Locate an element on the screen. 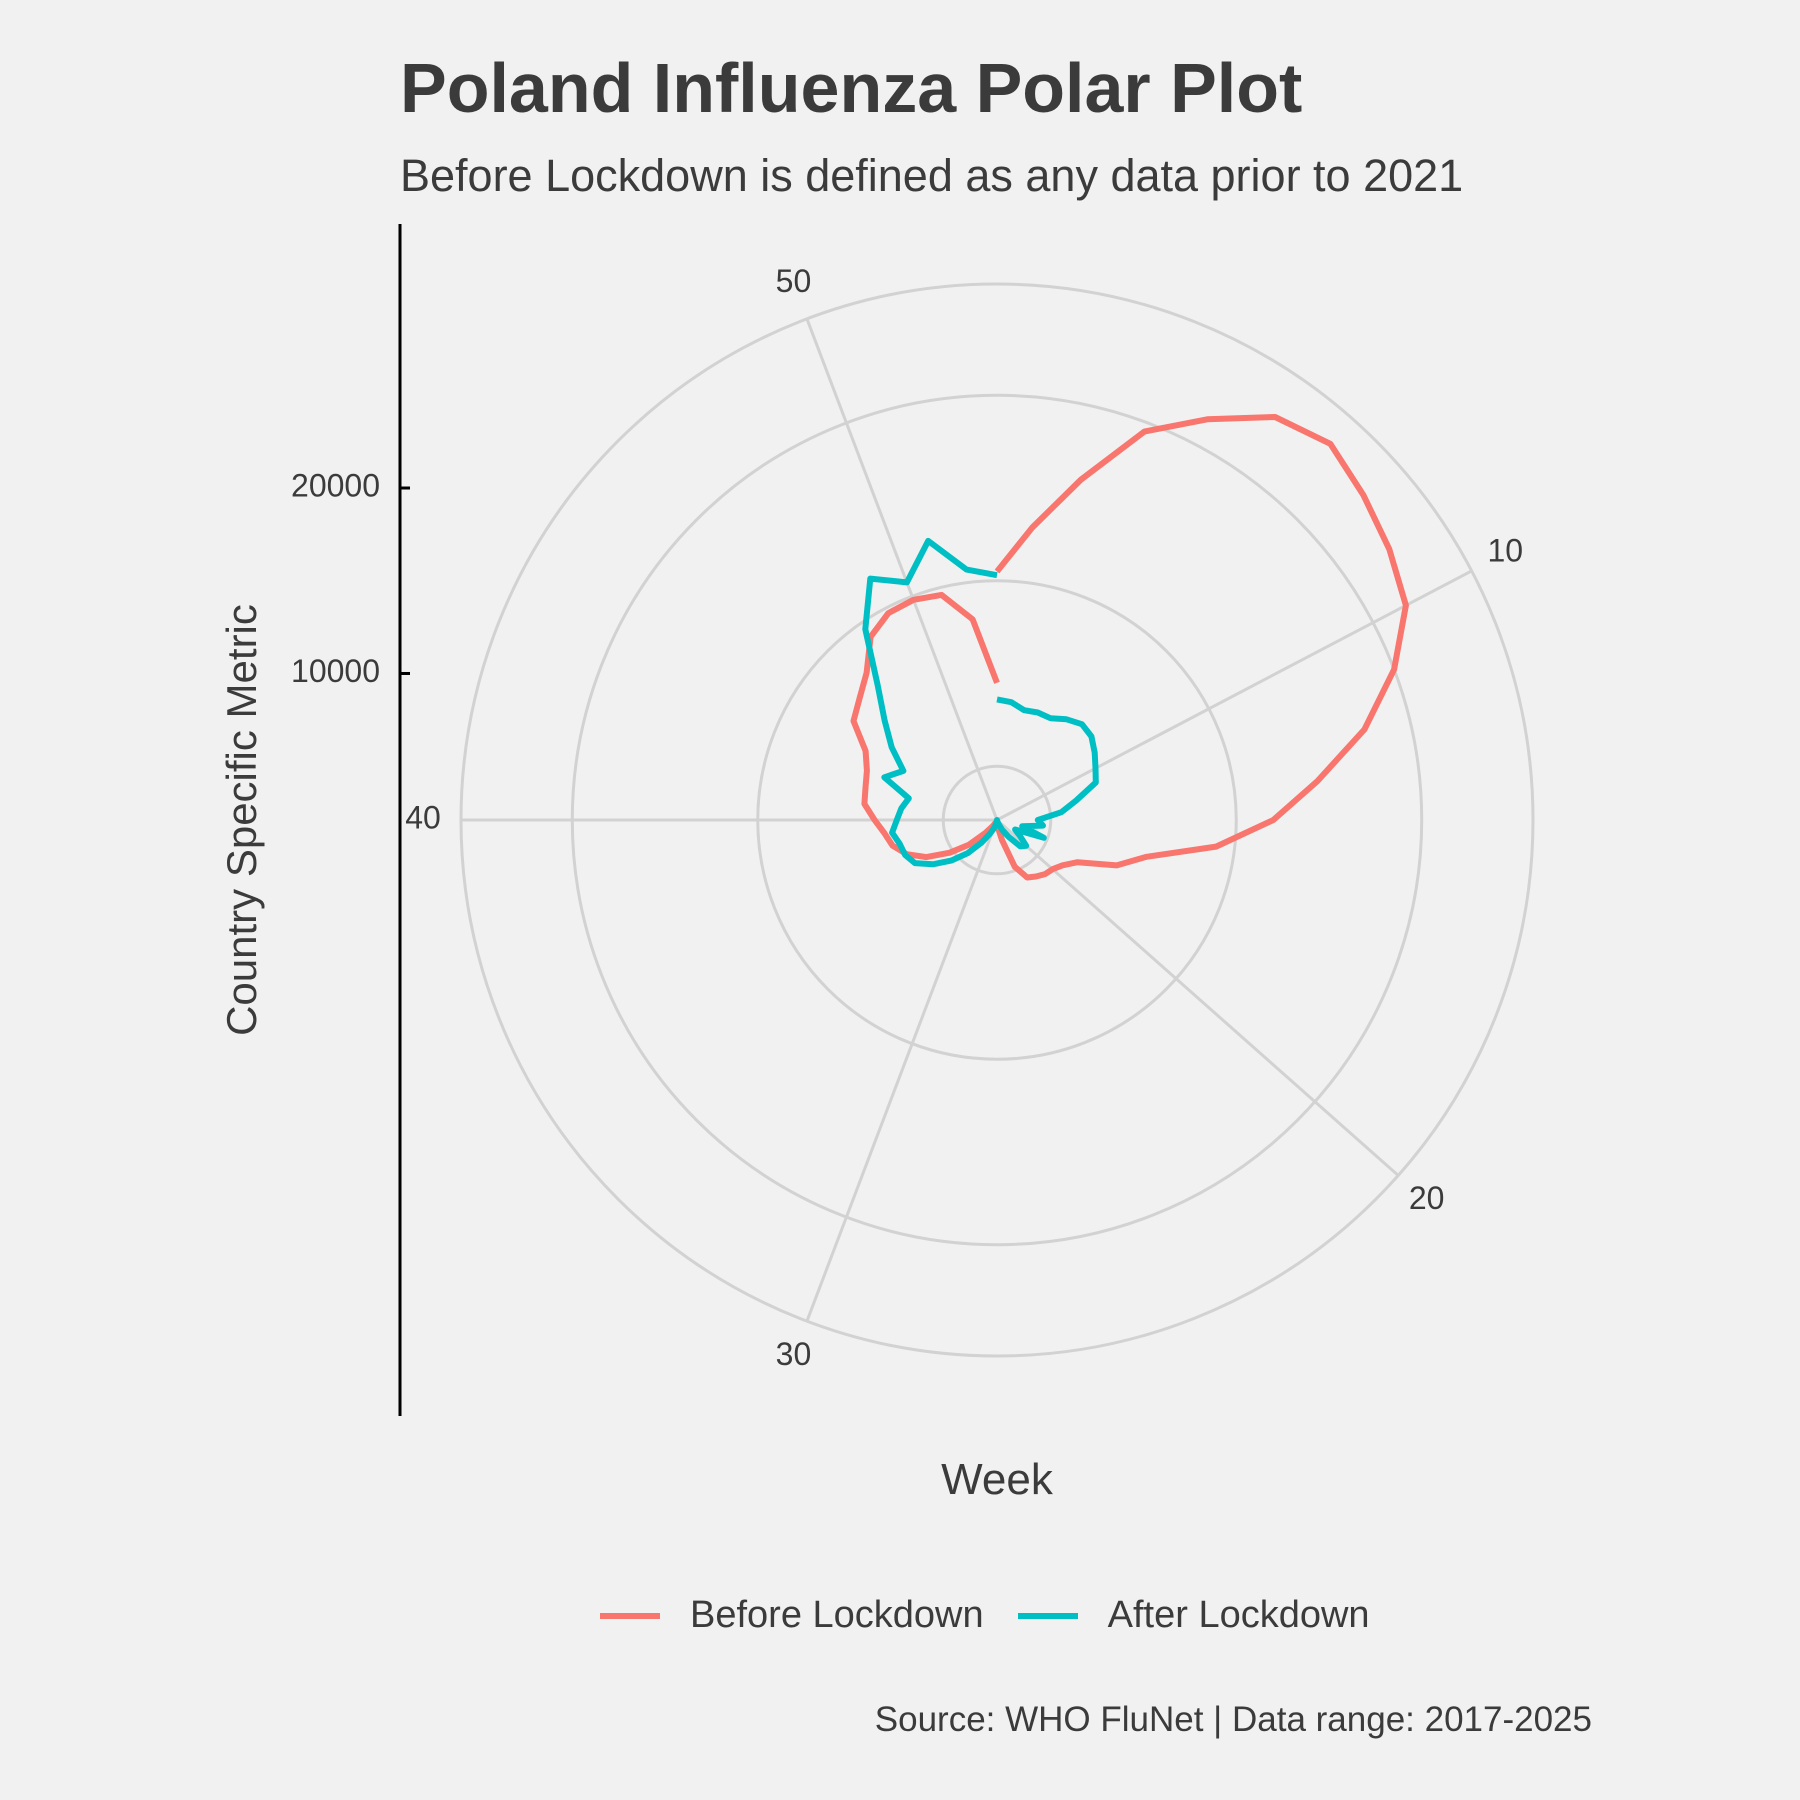 Image resolution: width=1800 pixels, height=1800 pixels. series-layer is located at coordinates (1129, 647).